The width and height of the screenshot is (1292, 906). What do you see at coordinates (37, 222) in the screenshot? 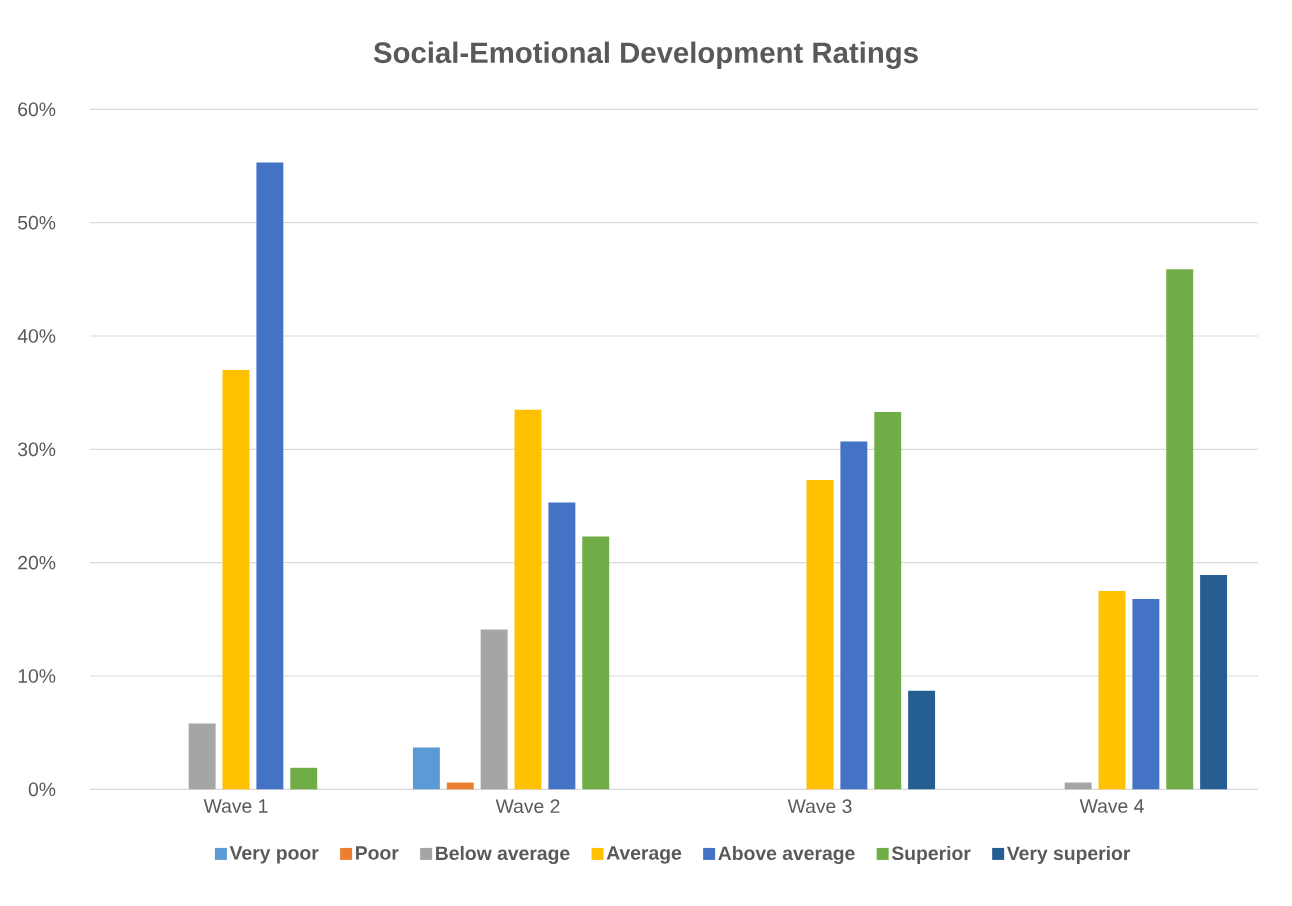
I see `y-tick-label: 50%` at bounding box center [37, 222].